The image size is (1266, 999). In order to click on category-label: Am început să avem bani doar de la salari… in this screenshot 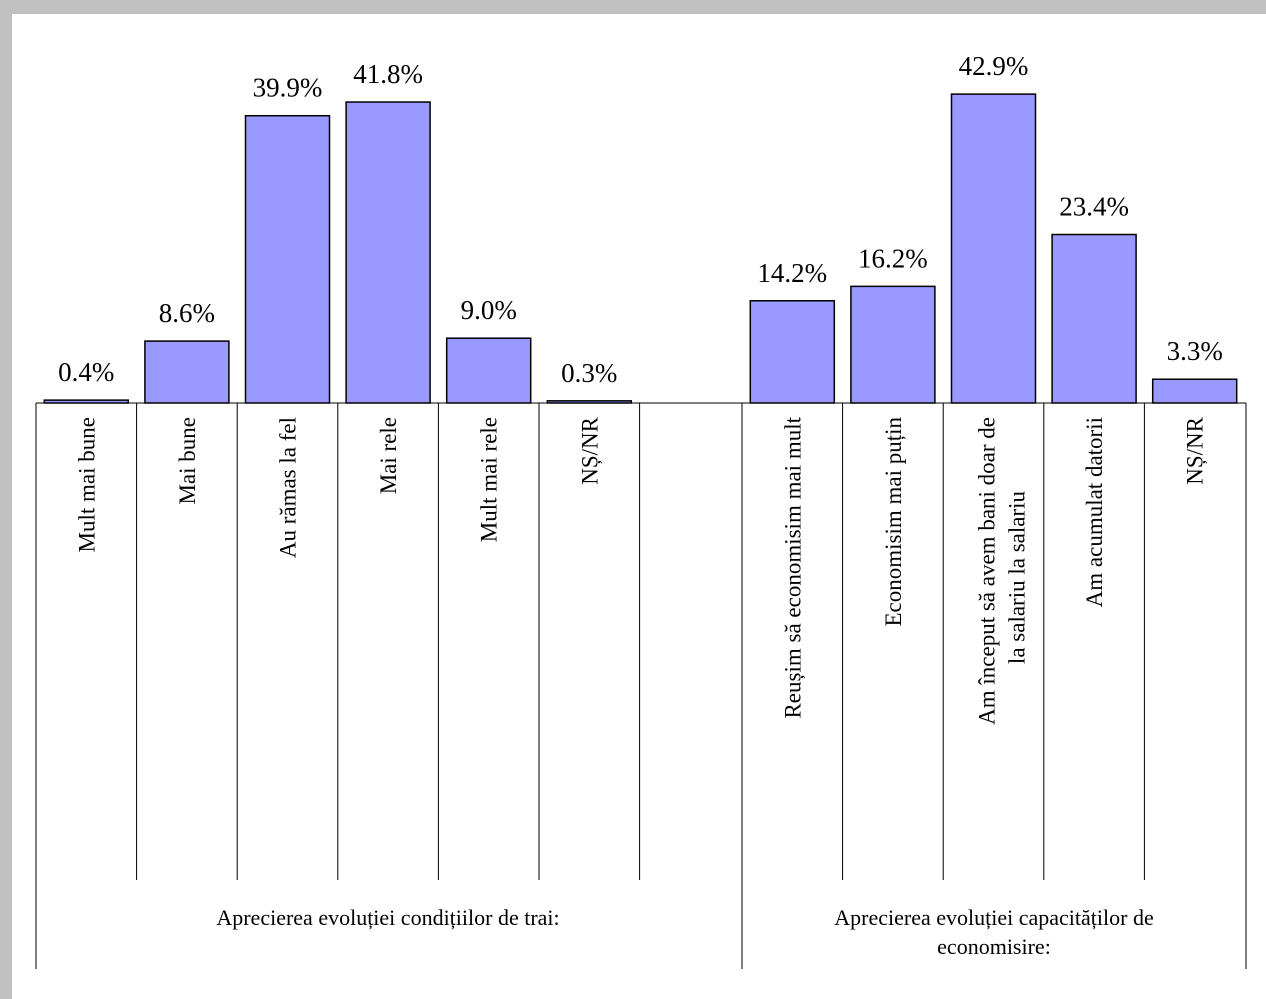, I will do `click(1002, 571)`.